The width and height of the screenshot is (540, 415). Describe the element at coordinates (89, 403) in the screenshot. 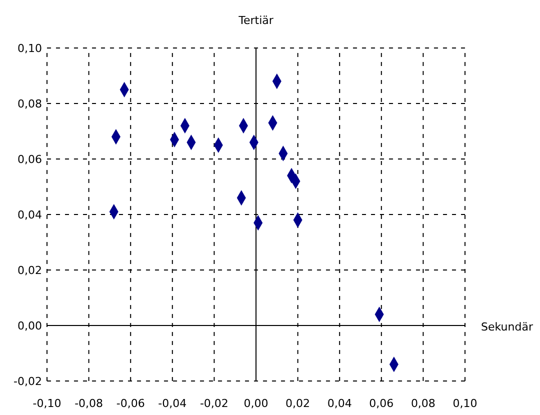

I see `x-tick-label: -0,08` at that location.